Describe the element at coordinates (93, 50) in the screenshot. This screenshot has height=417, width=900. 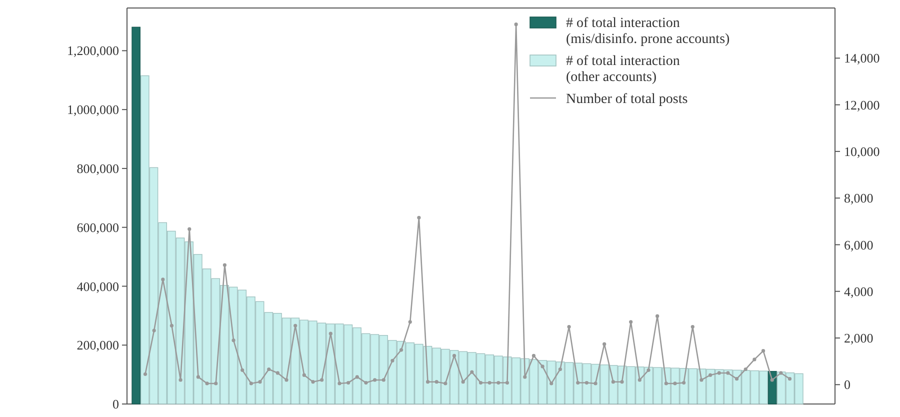
I see `y-tick-label: 1,200,000` at that location.